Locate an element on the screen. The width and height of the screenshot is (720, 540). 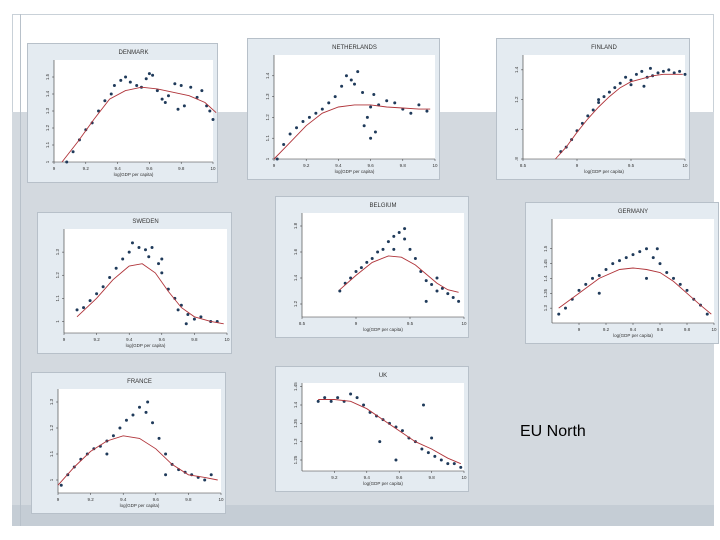
x-tick-label: 9.2 is located at coordinates (606, 329).